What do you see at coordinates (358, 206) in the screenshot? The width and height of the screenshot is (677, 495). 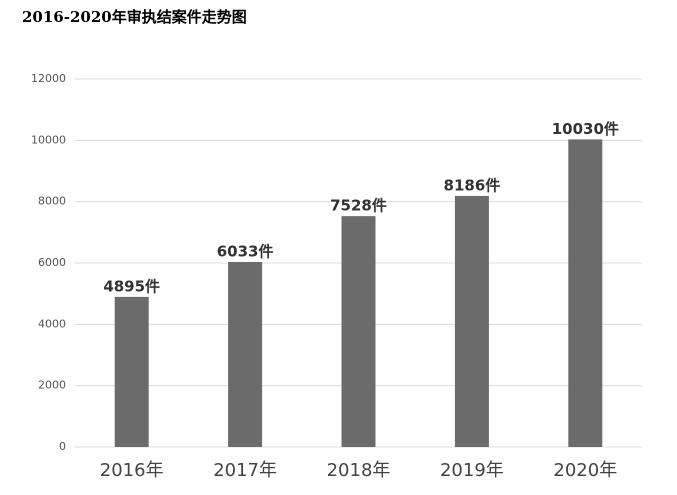 I see `data-label: 7528件` at bounding box center [358, 206].